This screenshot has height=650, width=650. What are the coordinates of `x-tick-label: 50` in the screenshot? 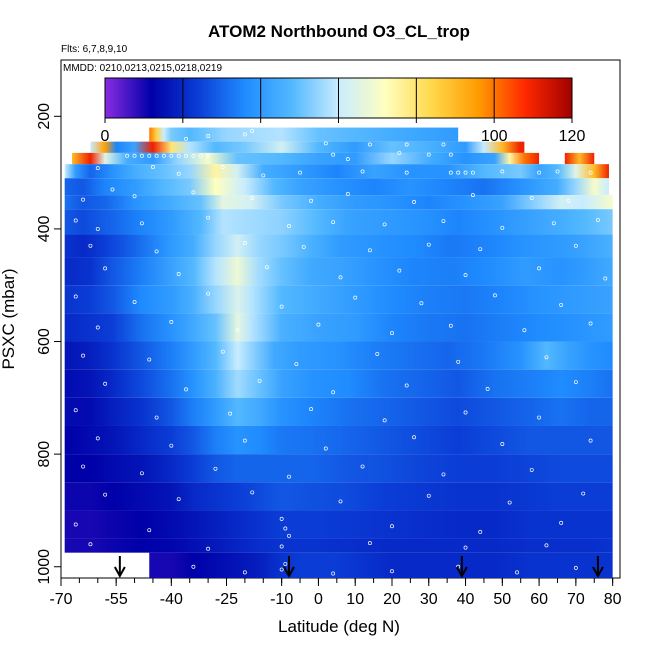 It's located at (502, 599).